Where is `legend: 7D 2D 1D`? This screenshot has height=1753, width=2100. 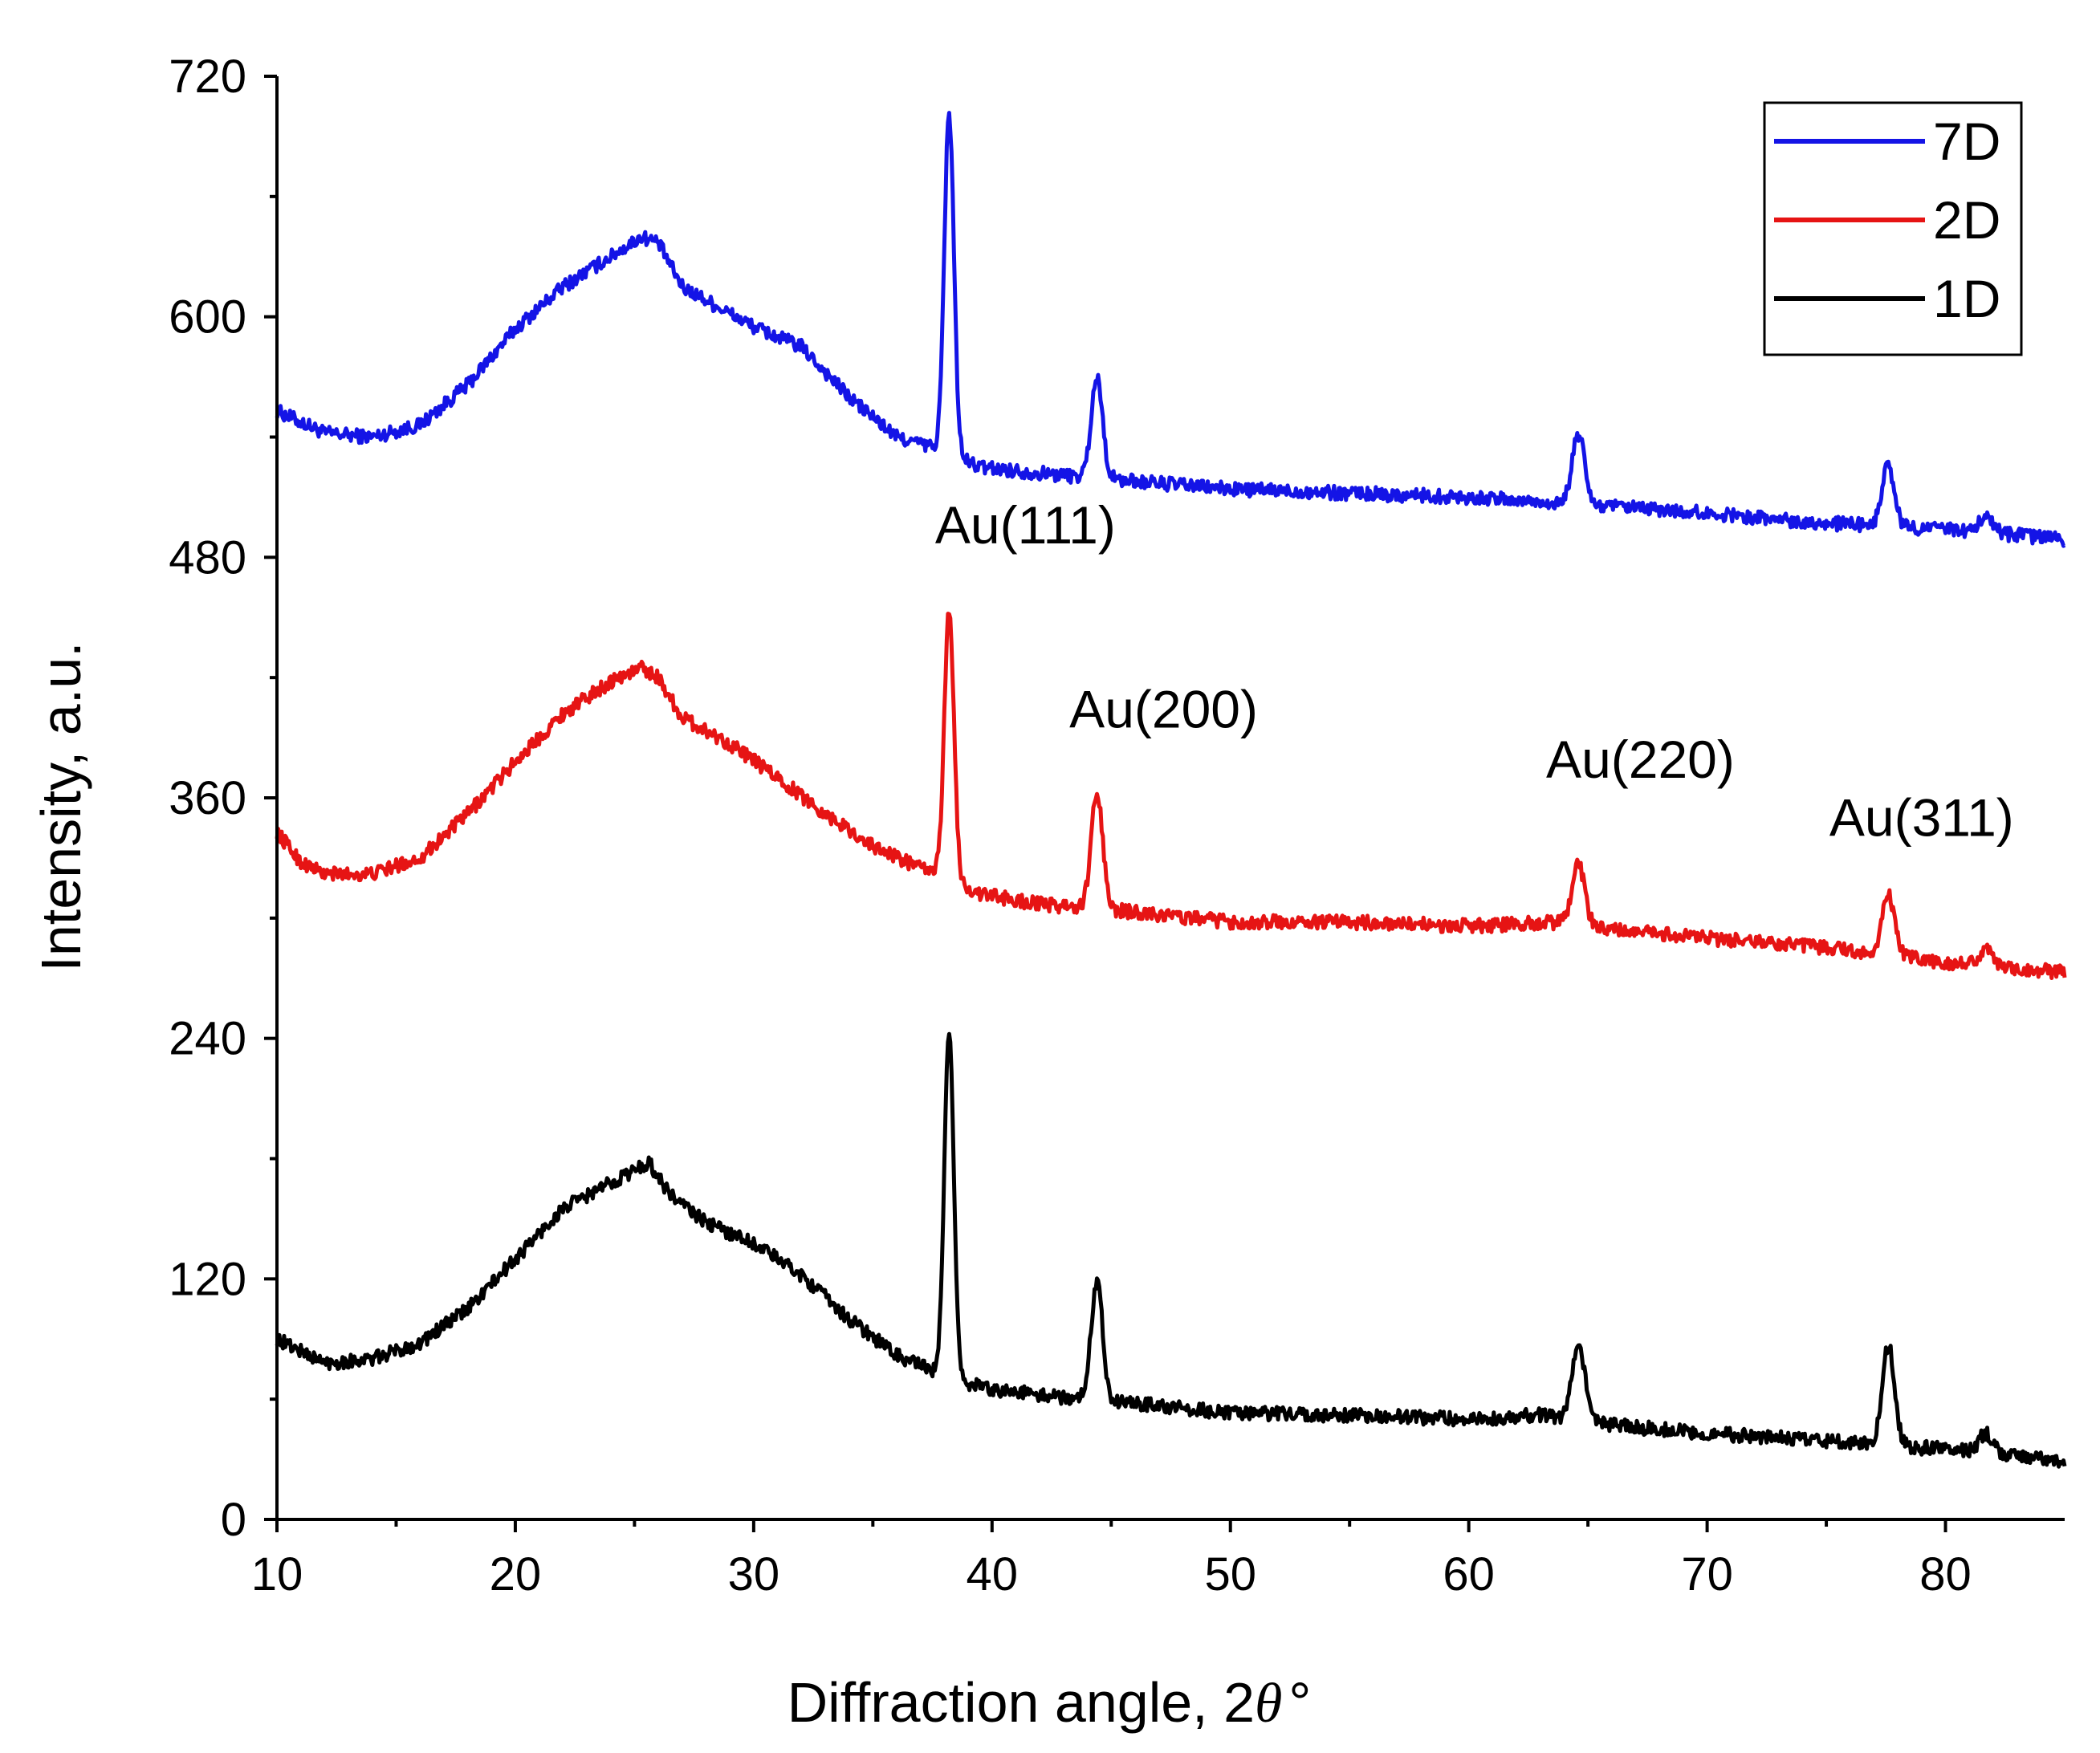
legend: 7D 2D 1D is located at coordinates (1893, 228).